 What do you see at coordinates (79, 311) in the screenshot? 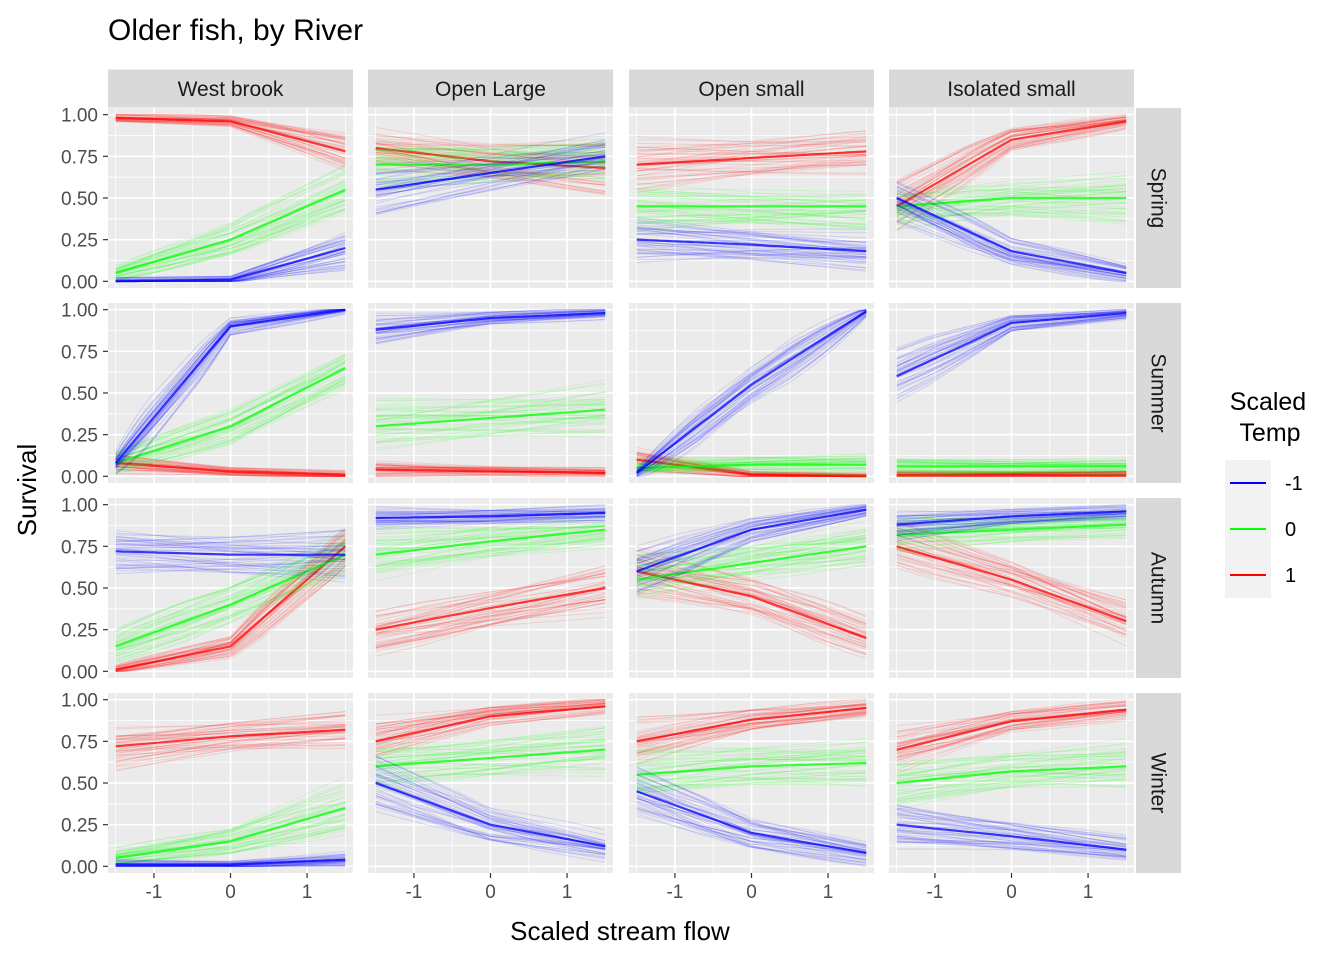
I see `y-tick-label: 1.00` at bounding box center [79, 311].